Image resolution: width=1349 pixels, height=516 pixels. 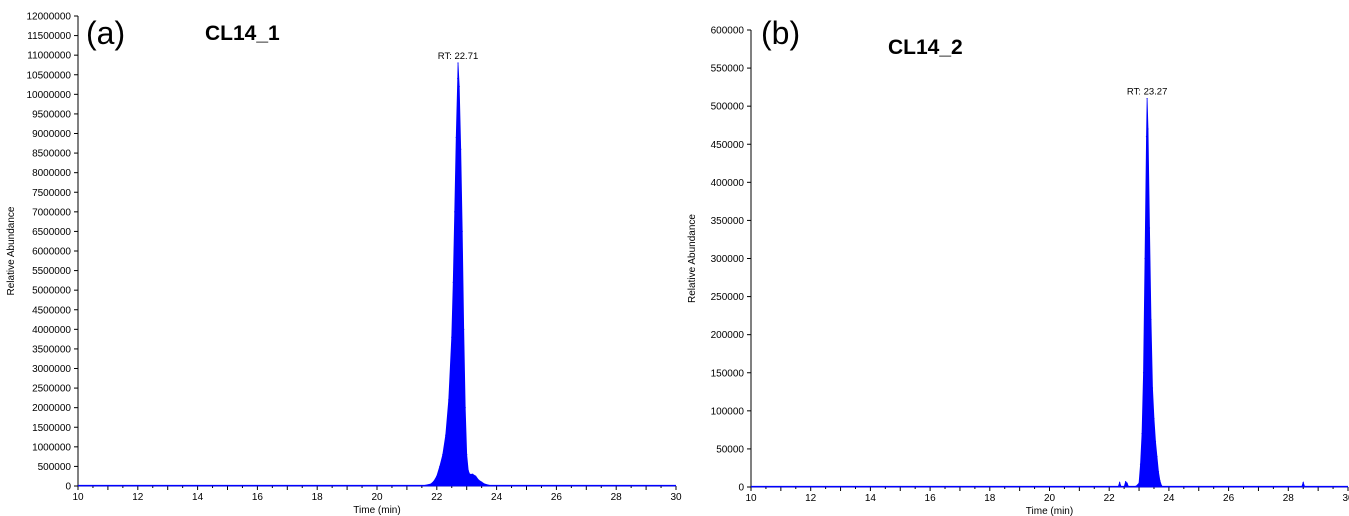 I want to click on panel-label: (a), so click(x=105, y=33).